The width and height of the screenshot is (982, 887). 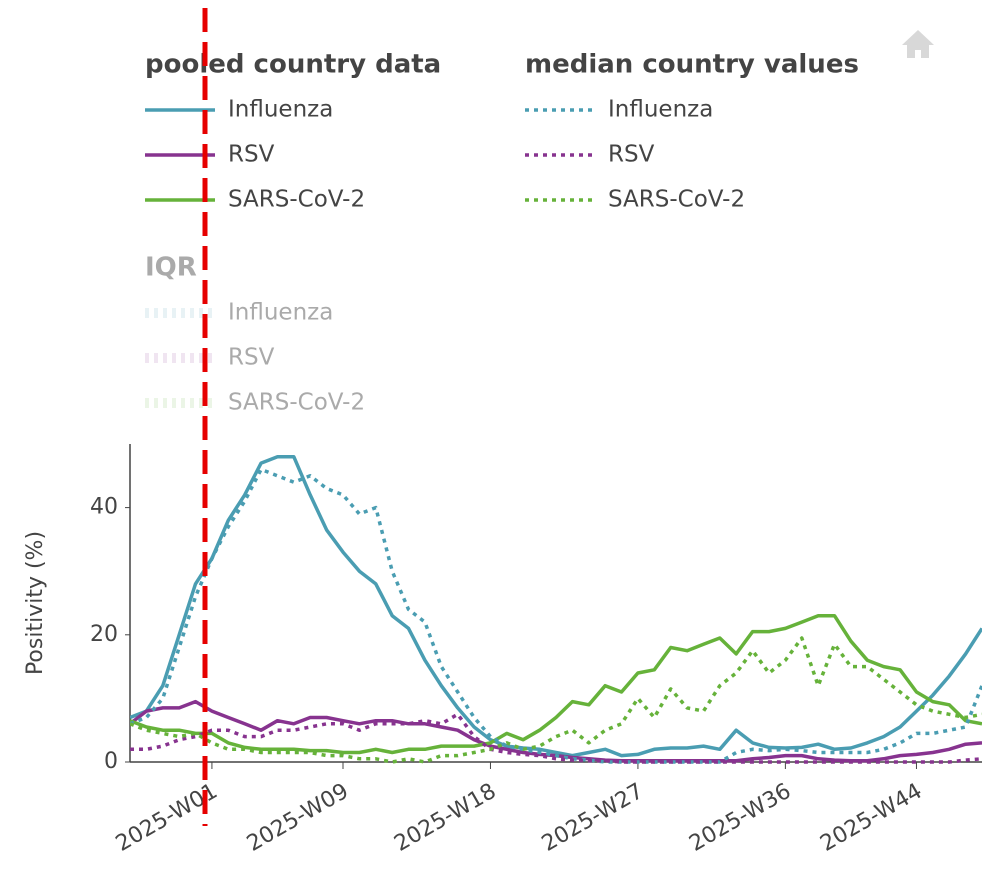 I want to click on x-tick-label: 2025-W27, so click(x=593, y=818).